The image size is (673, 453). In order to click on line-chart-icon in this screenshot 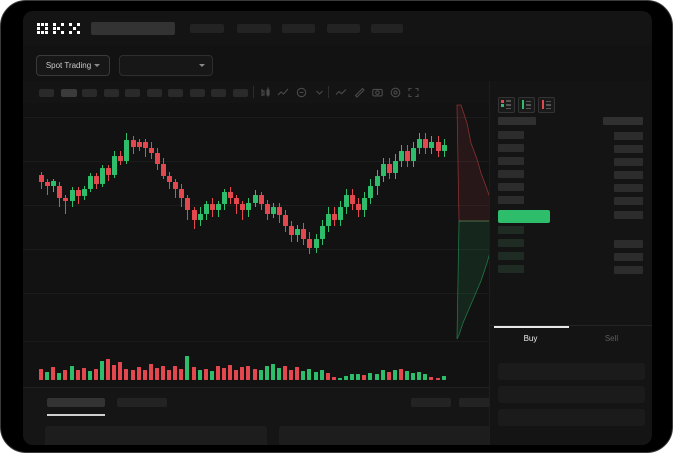, I will do `click(283, 92)`.